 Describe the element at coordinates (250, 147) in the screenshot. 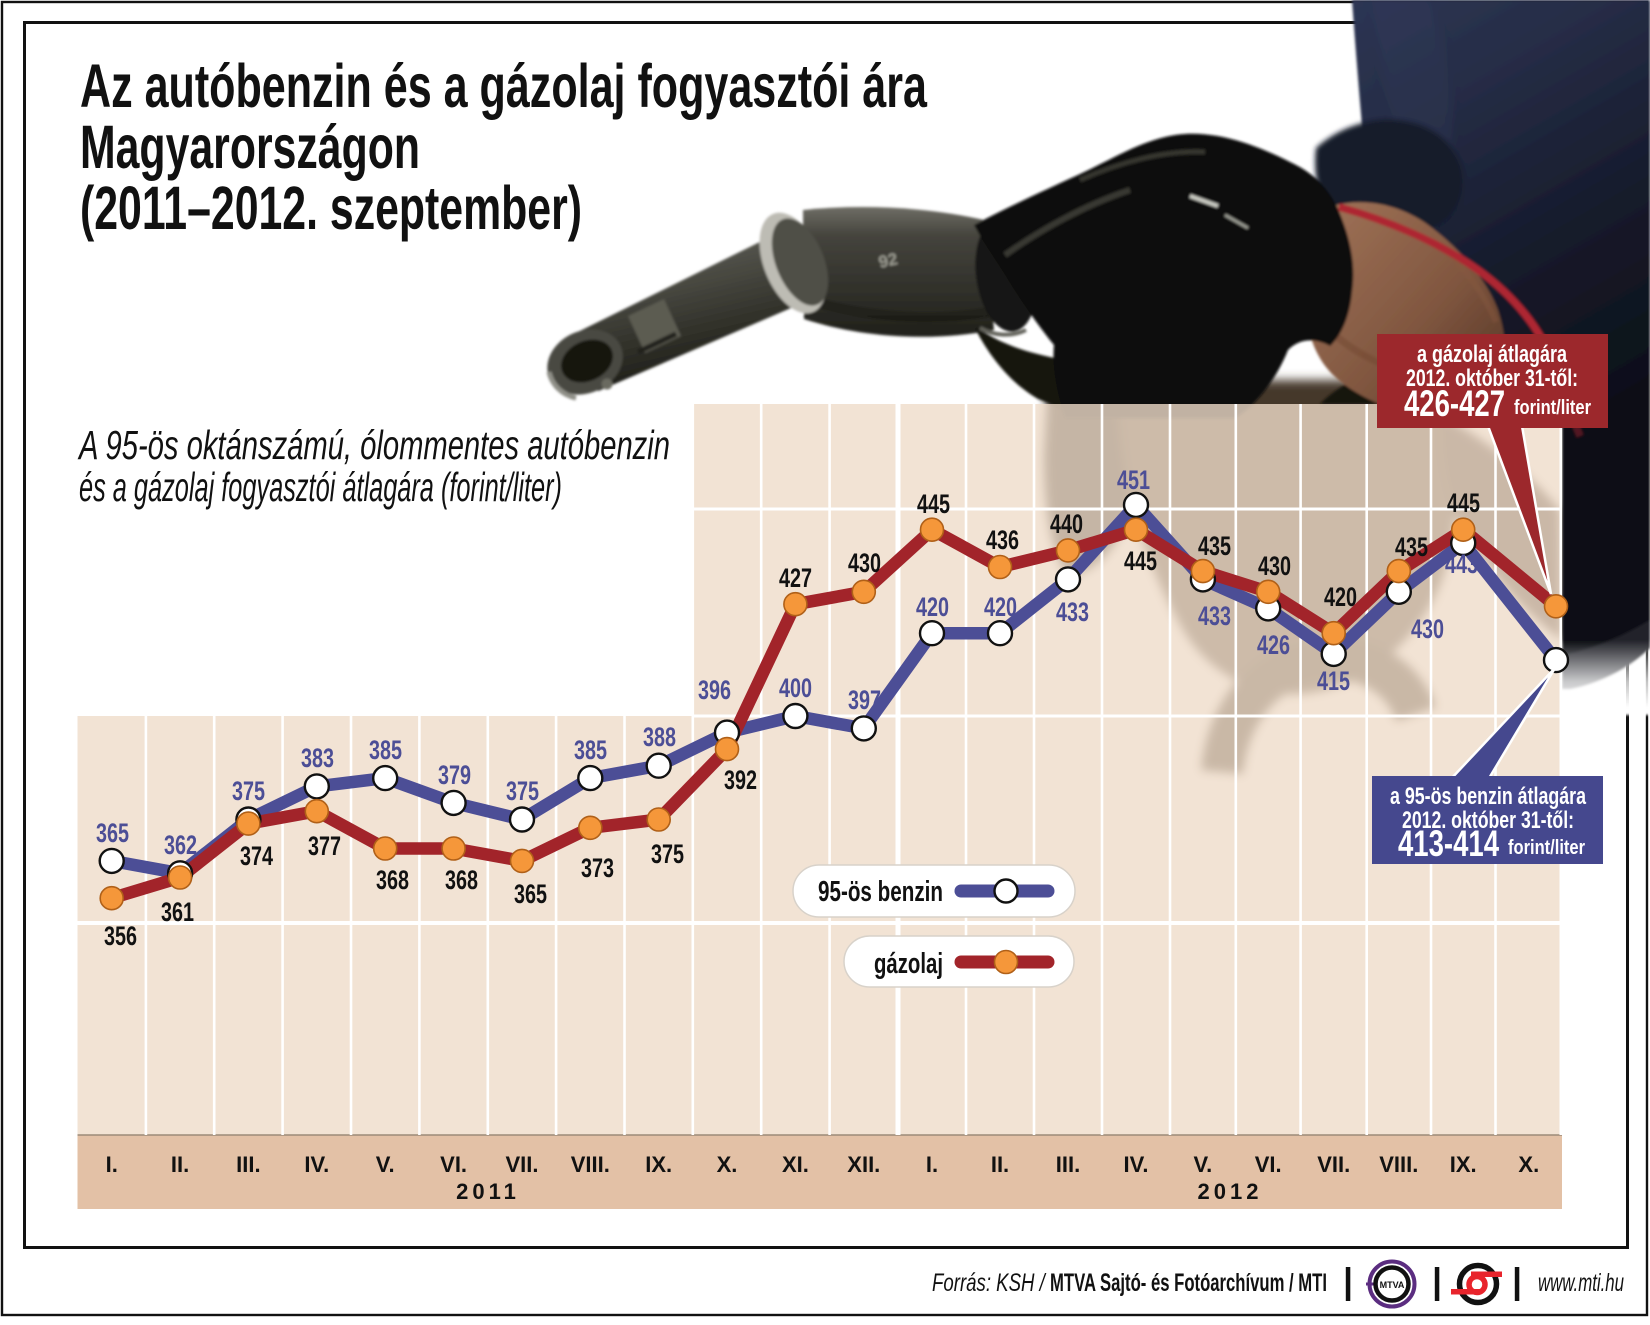

I see `svg-text: Magyarországon` at that location.